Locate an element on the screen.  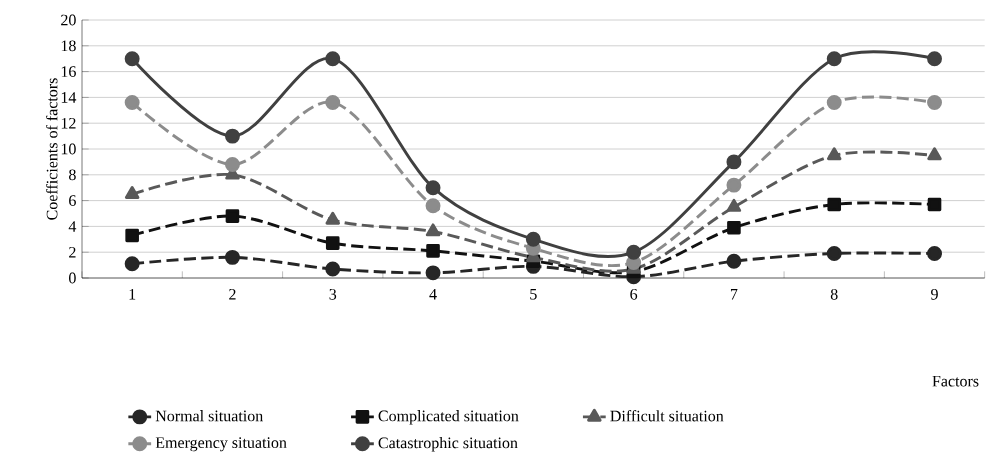
x-tick-label: 1 is located at coordinates (132, 294).